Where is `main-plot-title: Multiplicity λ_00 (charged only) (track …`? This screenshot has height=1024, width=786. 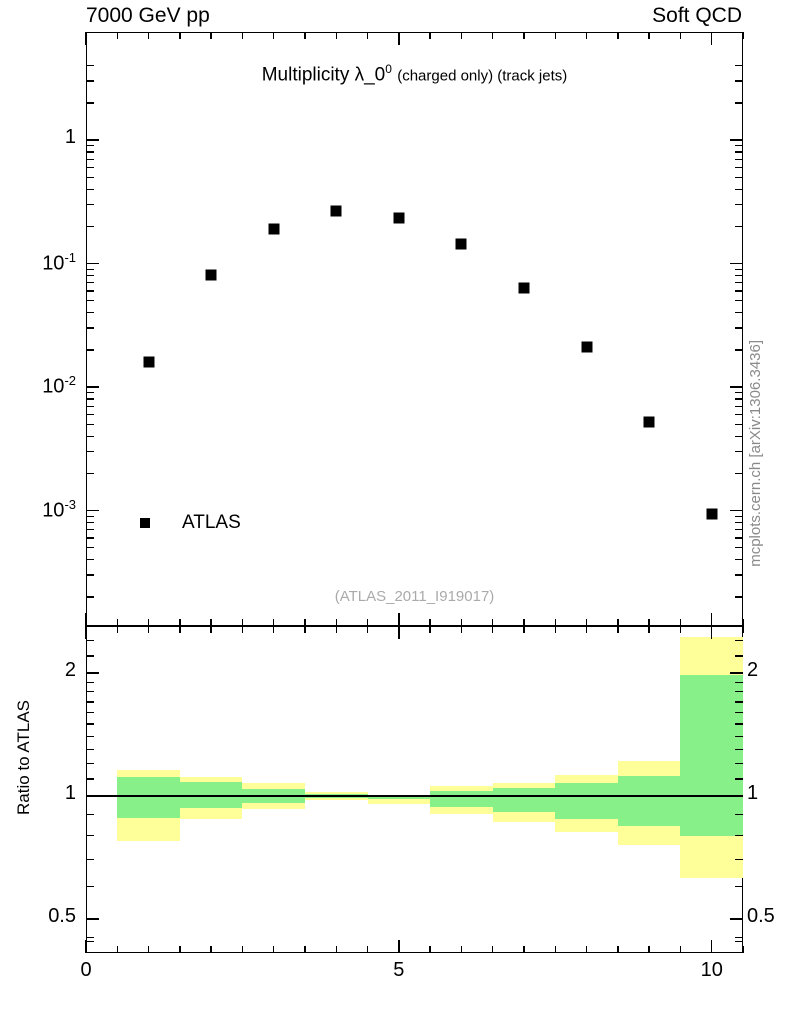 main-plot-title: Multiplicity λ_00 (charged only) (track … is located at coordinates (414, 74).